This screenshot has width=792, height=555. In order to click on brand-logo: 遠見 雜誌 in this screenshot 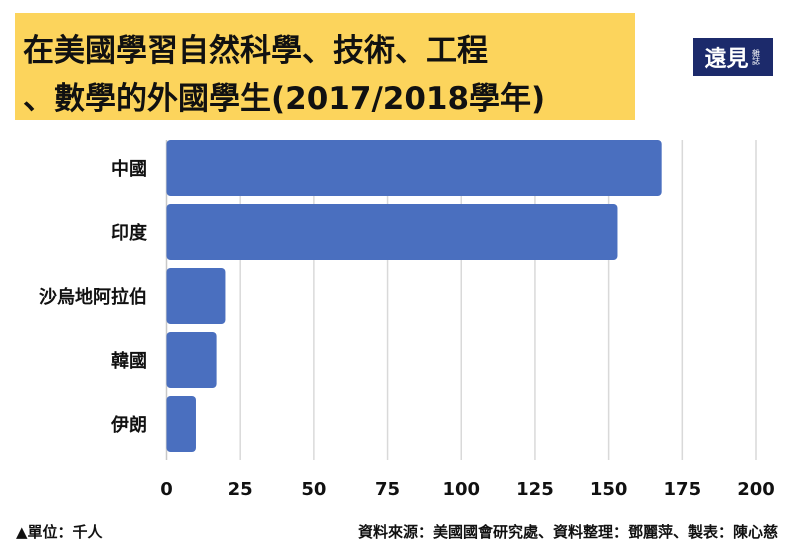, I will do `click(733, 57)`.